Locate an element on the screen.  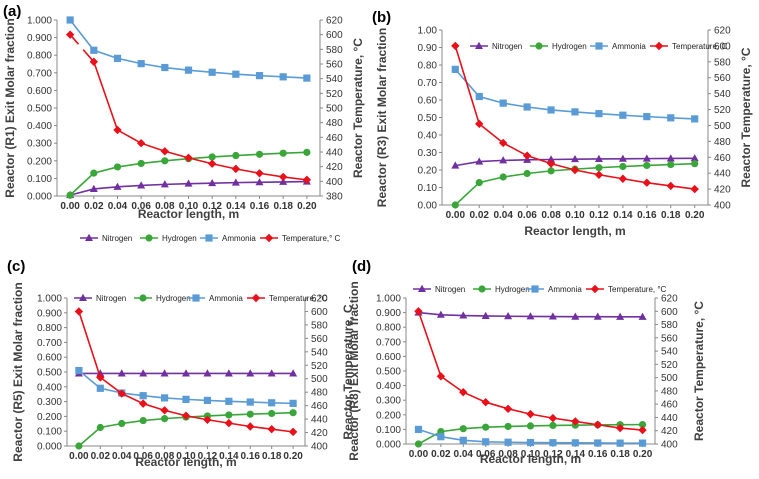
y-left-tick-label: 0.10 is located at coordinates (428, 188).